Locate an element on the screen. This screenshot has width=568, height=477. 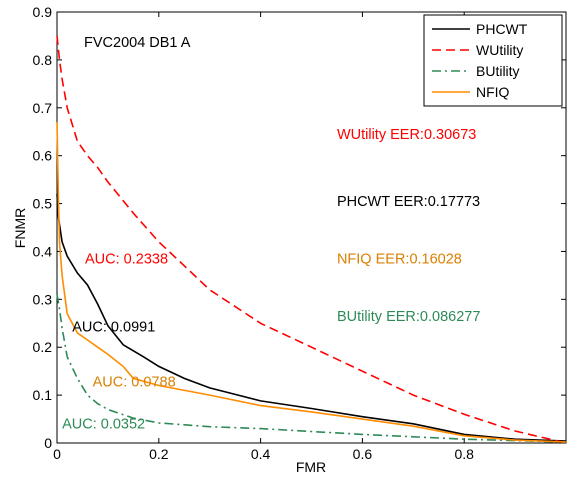
y-tick-label: 0.6 is located at coordinates (43, 156).